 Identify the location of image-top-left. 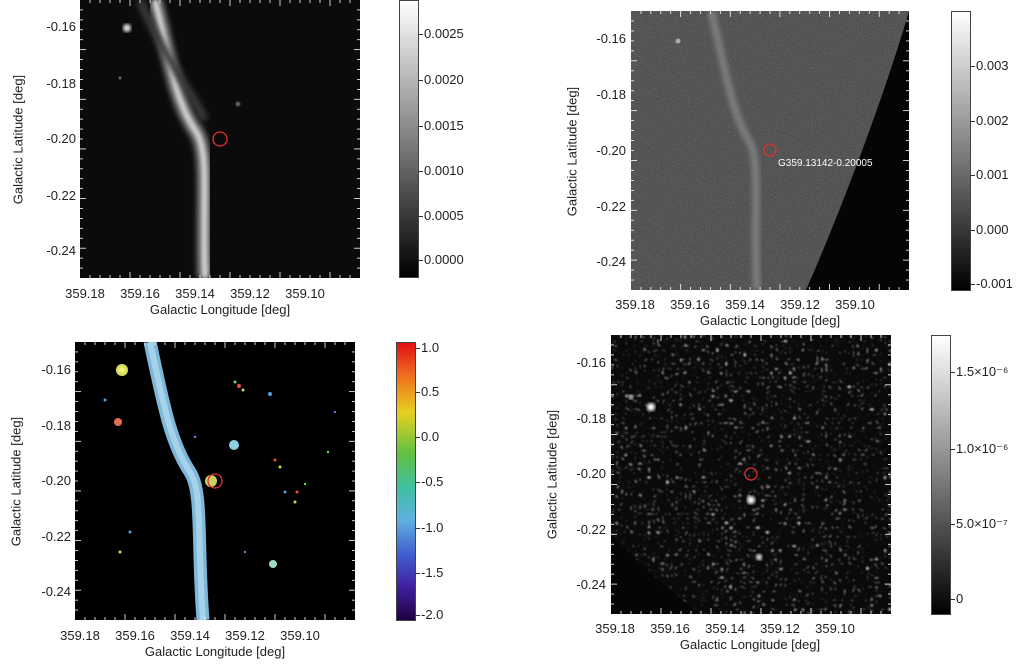
(220, 139).